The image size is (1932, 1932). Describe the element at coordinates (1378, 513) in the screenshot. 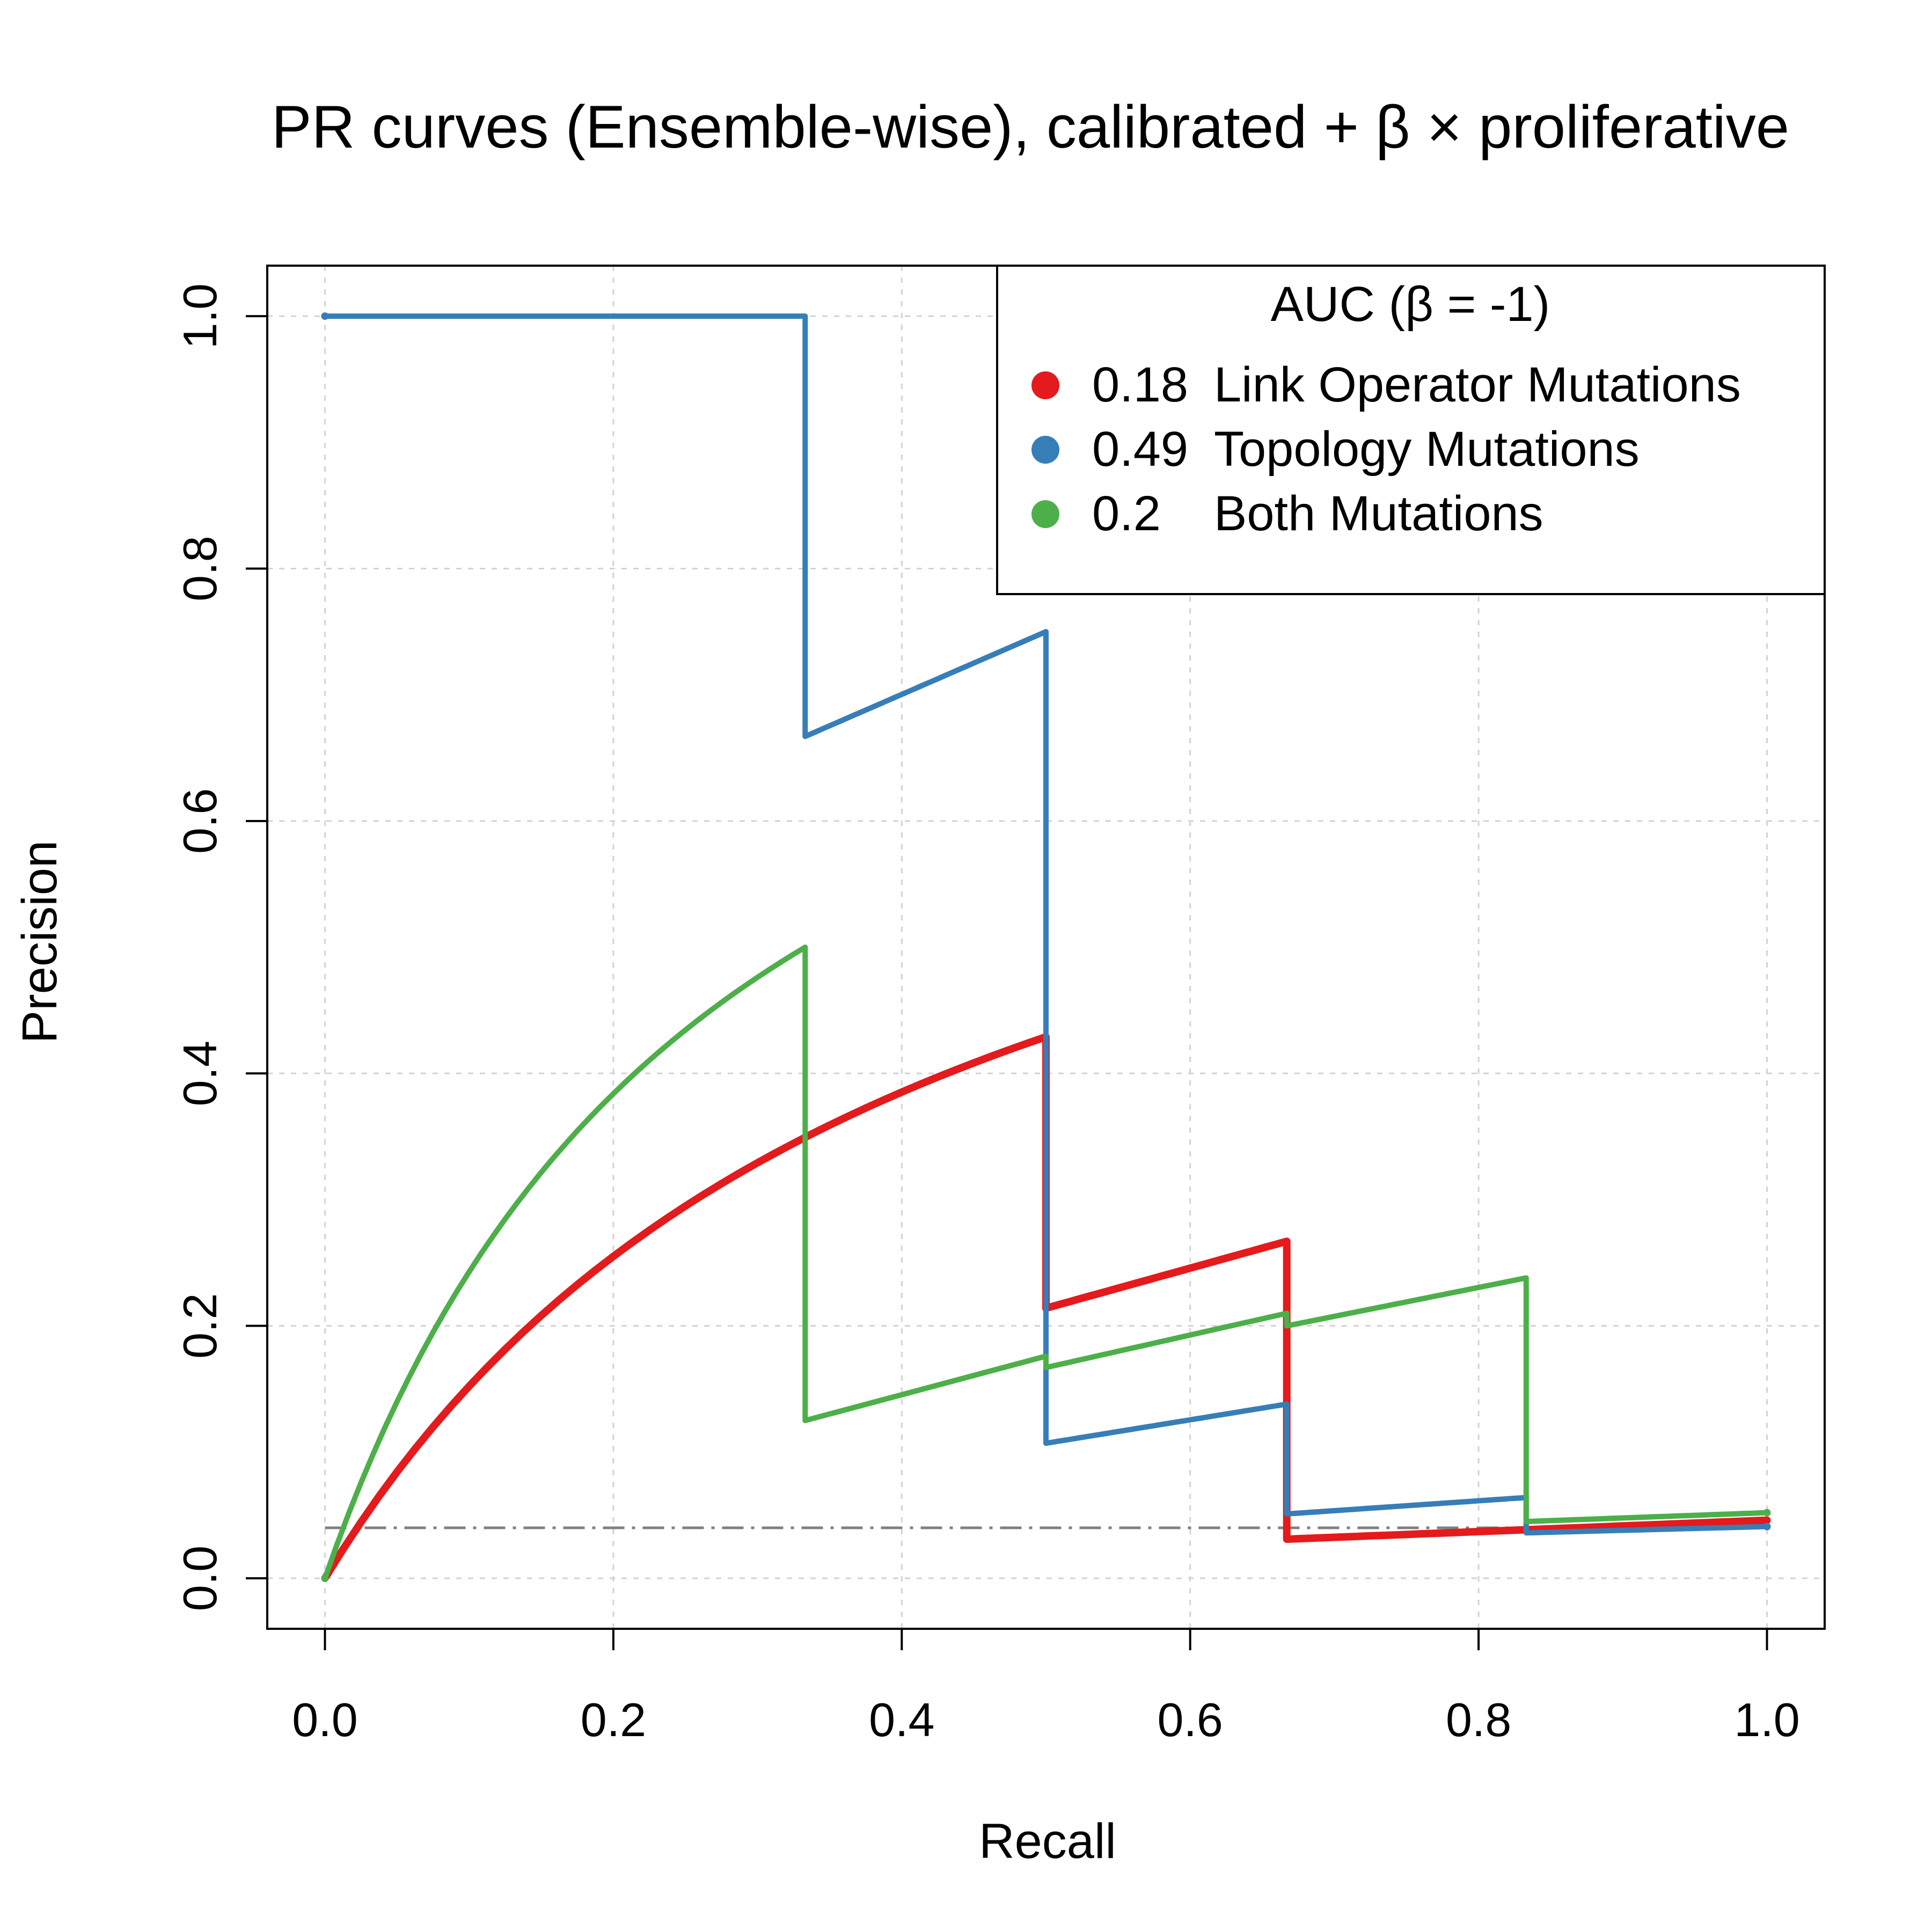

I see `legend-label: Both Mutations` at that location.